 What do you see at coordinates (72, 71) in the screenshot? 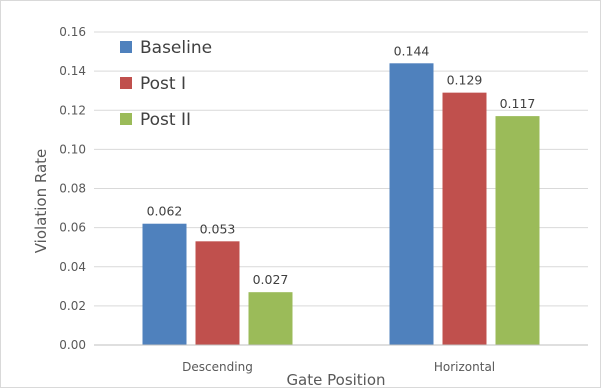
I see `y-tick-label: 0.14` at bounding box center [72, 71].